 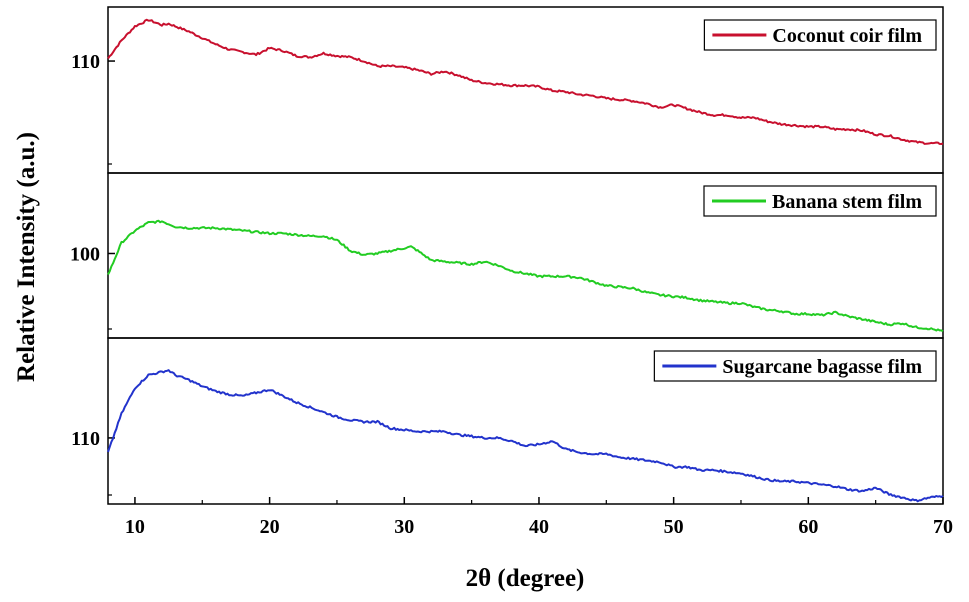 What do you see at coordinates (270, 527) in the screenshot?
I see `x-tick-label: 20` at bounding box center [270, 527].